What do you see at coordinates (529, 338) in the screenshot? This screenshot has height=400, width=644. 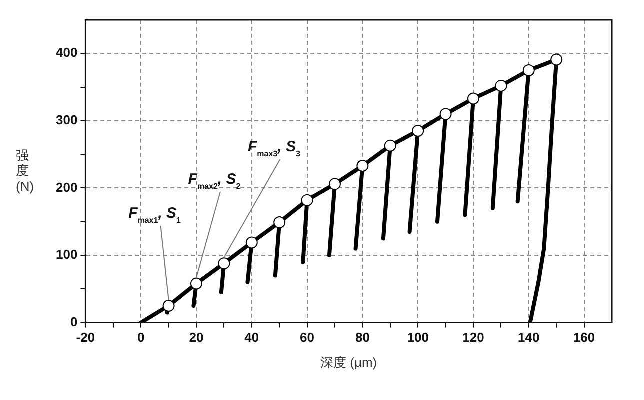 I see `x-tick-label: 140` at bounding box center [529, 338].